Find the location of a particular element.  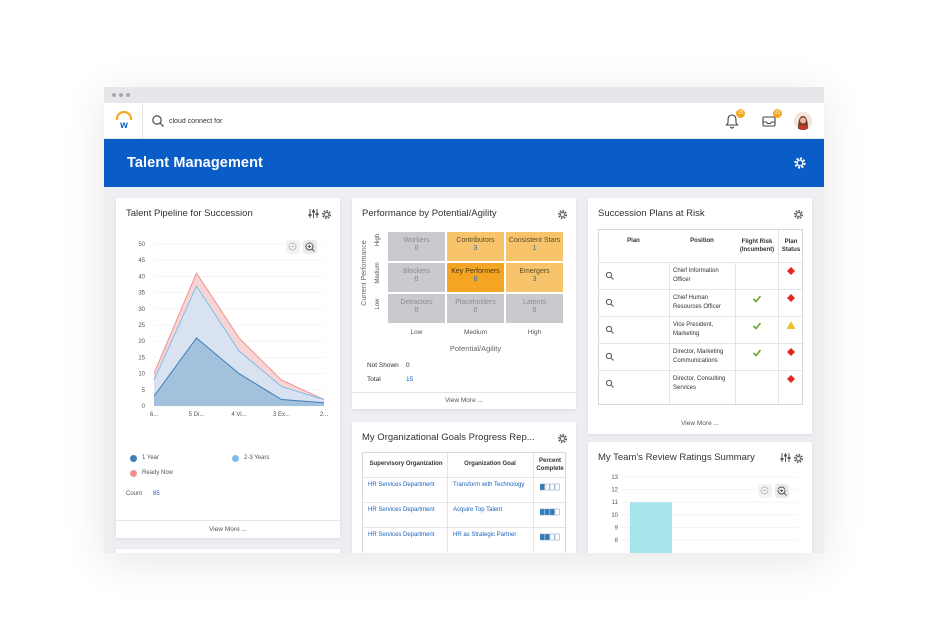

card-title: Performance by Potential/Agility is located at coordinates (429, 213).